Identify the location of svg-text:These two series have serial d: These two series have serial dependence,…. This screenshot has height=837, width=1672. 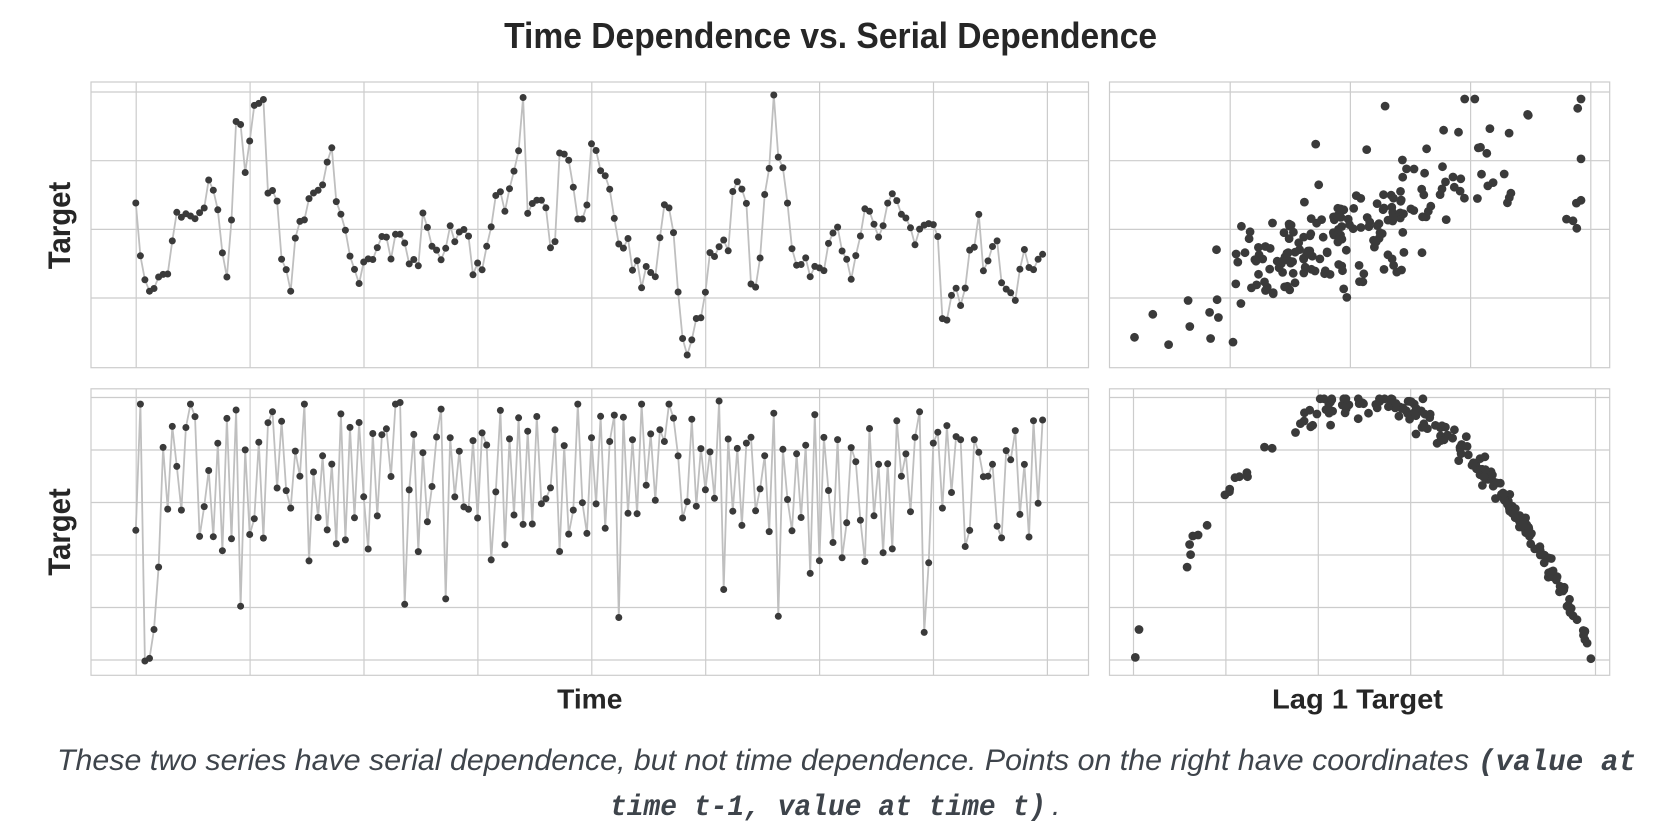
(763, 760).